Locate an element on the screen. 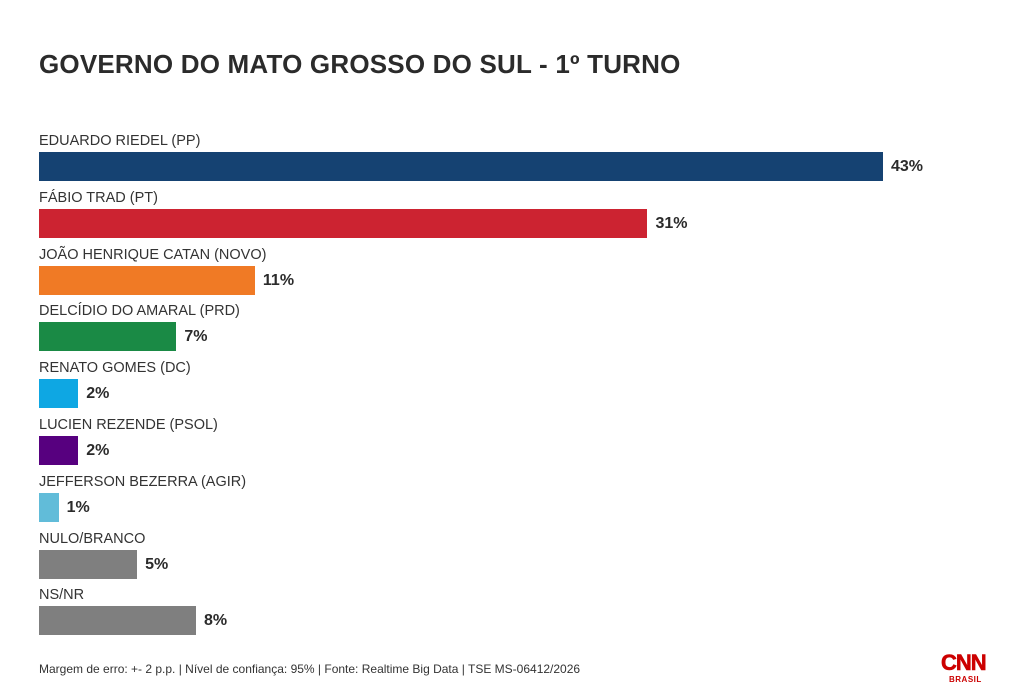  category-label: JEFFERSON BEZERRA (AGIR) is located at coordinates (143, 481).